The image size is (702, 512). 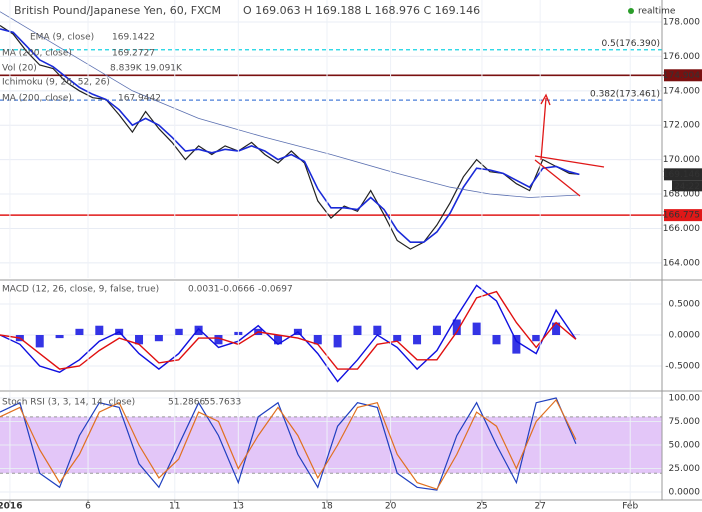 What do you see at coordinates (146, 69) in the screenshot?
I see `legend-value: 8.839K 19.091K` at bounding box center [146, 69].